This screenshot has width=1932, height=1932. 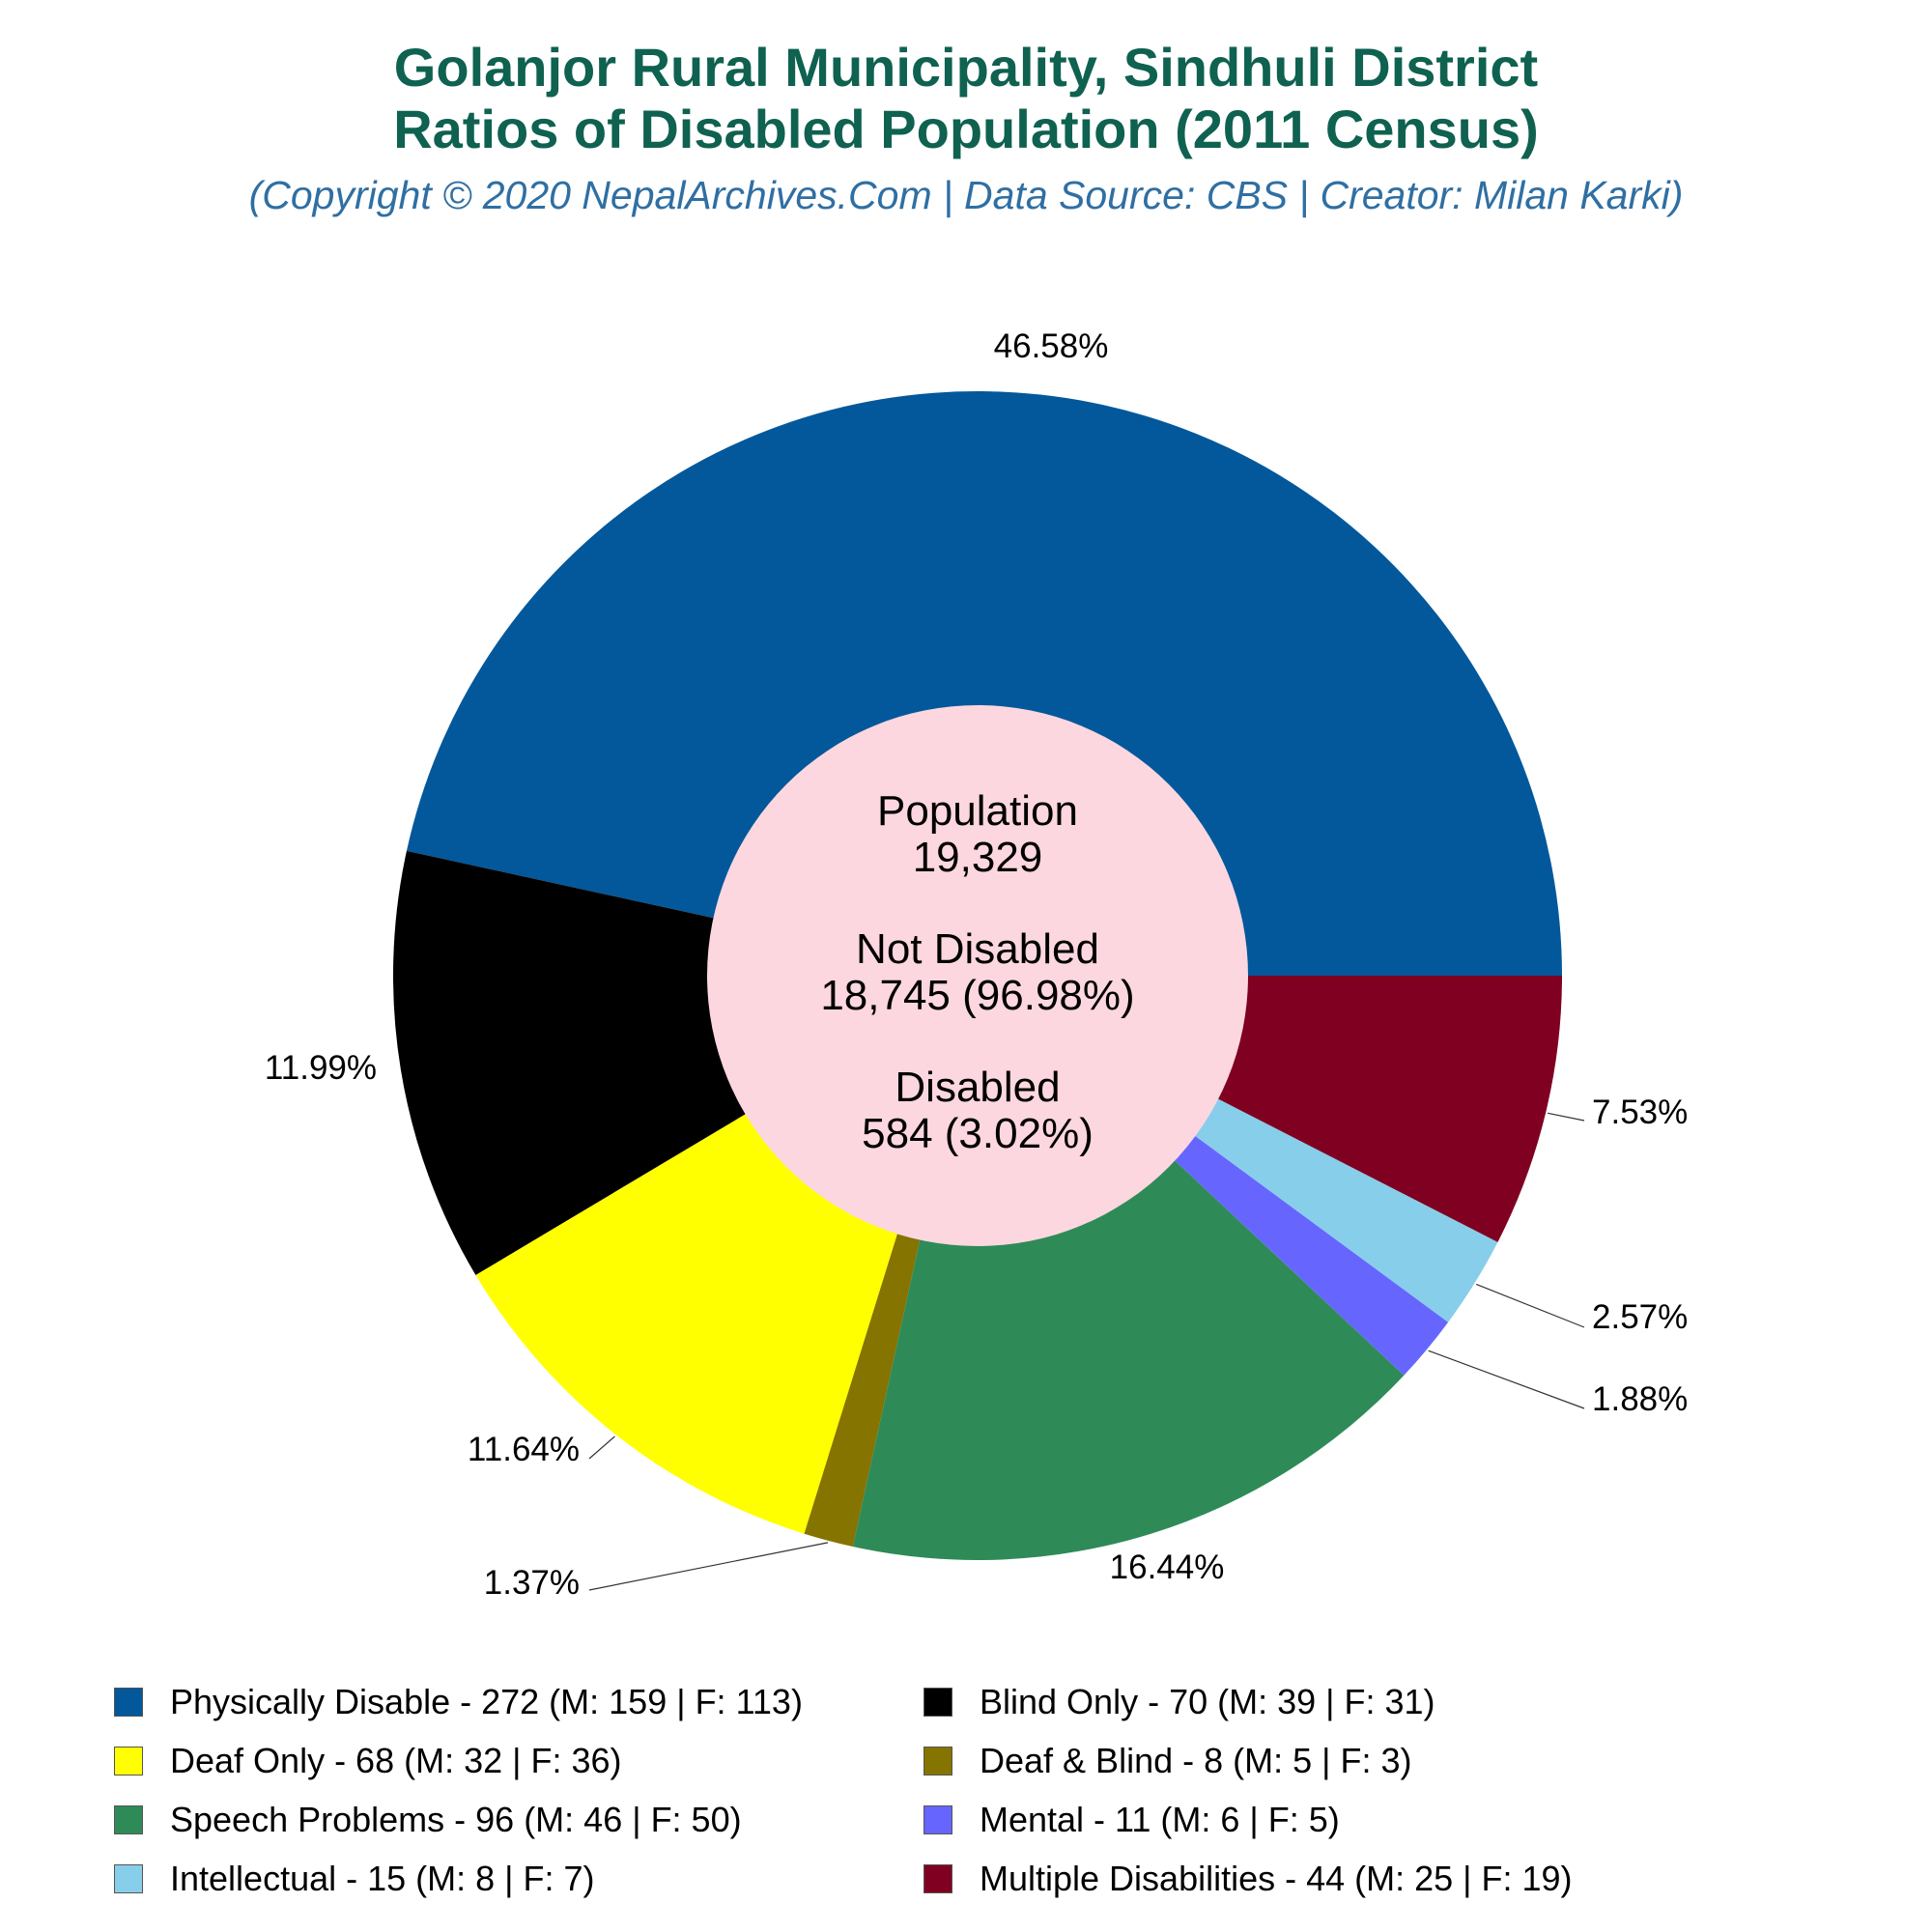 I want to click on legend-item: Deaf Only - 68 (M: 32 | F: 36), so click(x=368, y=1761).